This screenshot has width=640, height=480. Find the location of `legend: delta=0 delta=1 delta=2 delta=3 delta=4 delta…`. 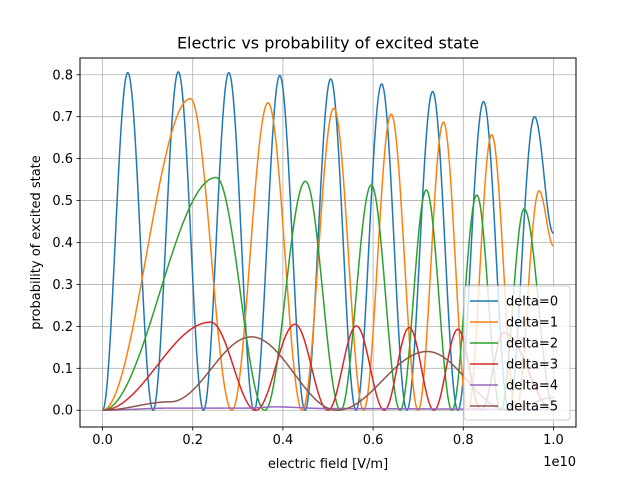

legend: delta=0 delta=1 delta=2 delta=3 delta=4 delta… is located at coordinates (517, 353).